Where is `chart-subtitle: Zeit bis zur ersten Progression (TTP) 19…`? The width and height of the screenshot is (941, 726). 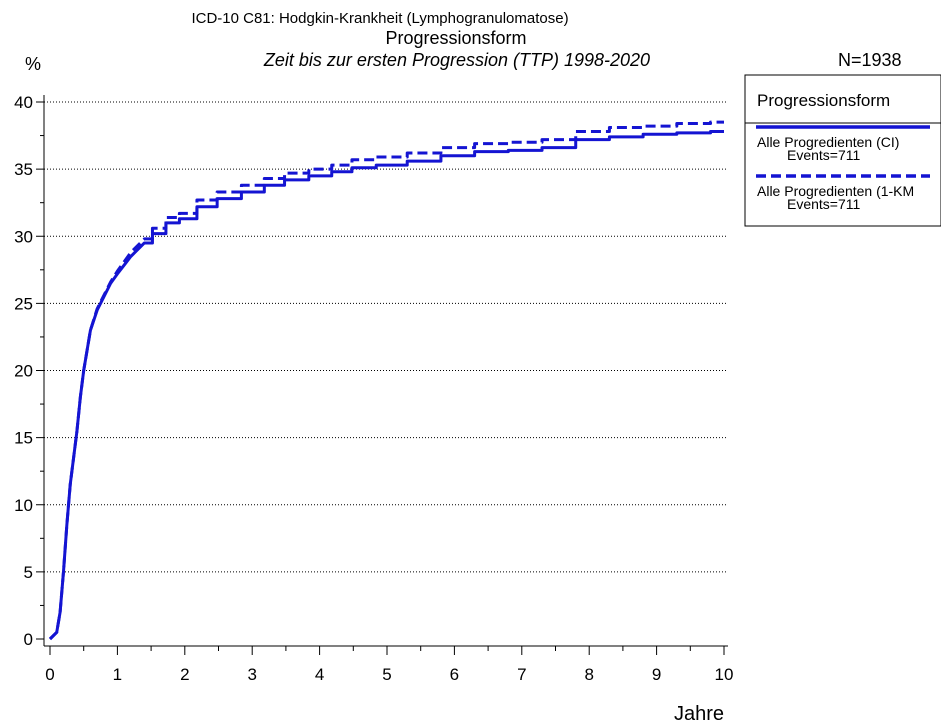 chart-subtitle: Zeit bis zur ersten Progression (TTP) 19… is located at coordinates (456, 60).